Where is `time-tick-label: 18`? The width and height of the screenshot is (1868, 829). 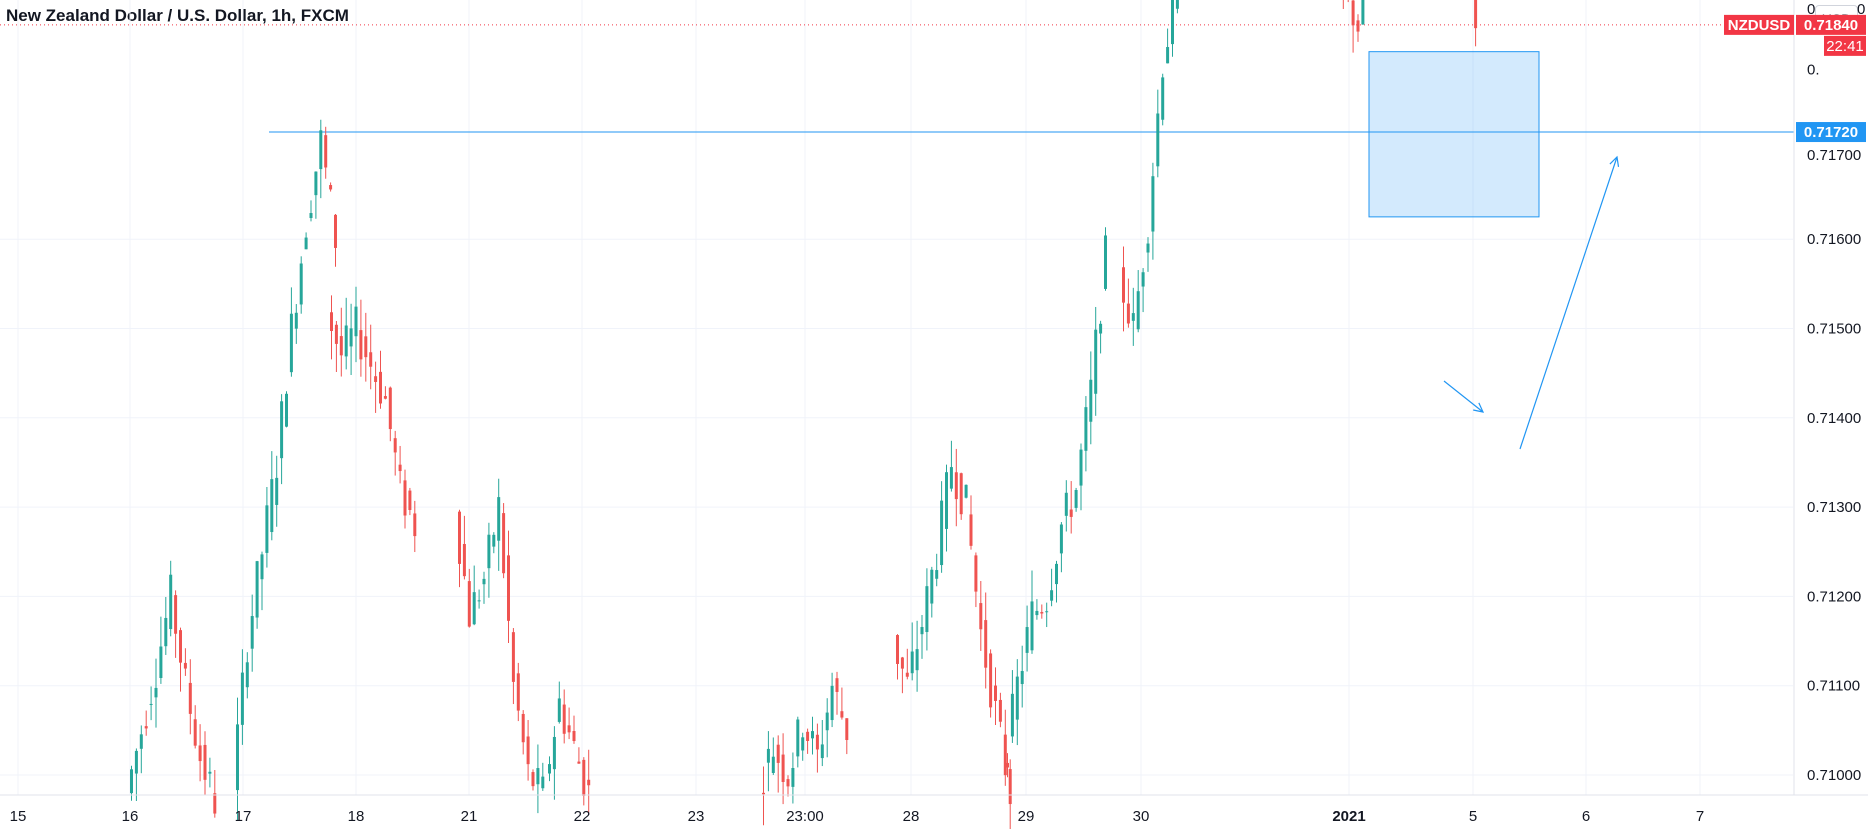
time-tick-label: 18 is located at coordinates (356, 816).